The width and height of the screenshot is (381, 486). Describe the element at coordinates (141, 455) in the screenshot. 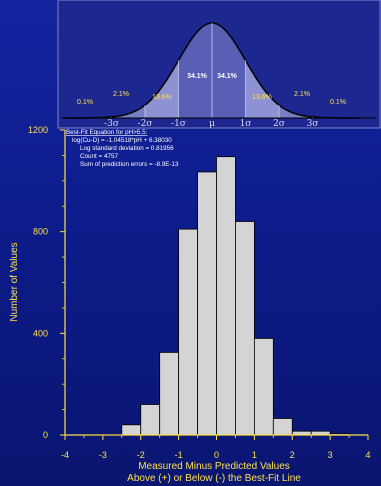

I see `x-tick-label: -2` at that location.